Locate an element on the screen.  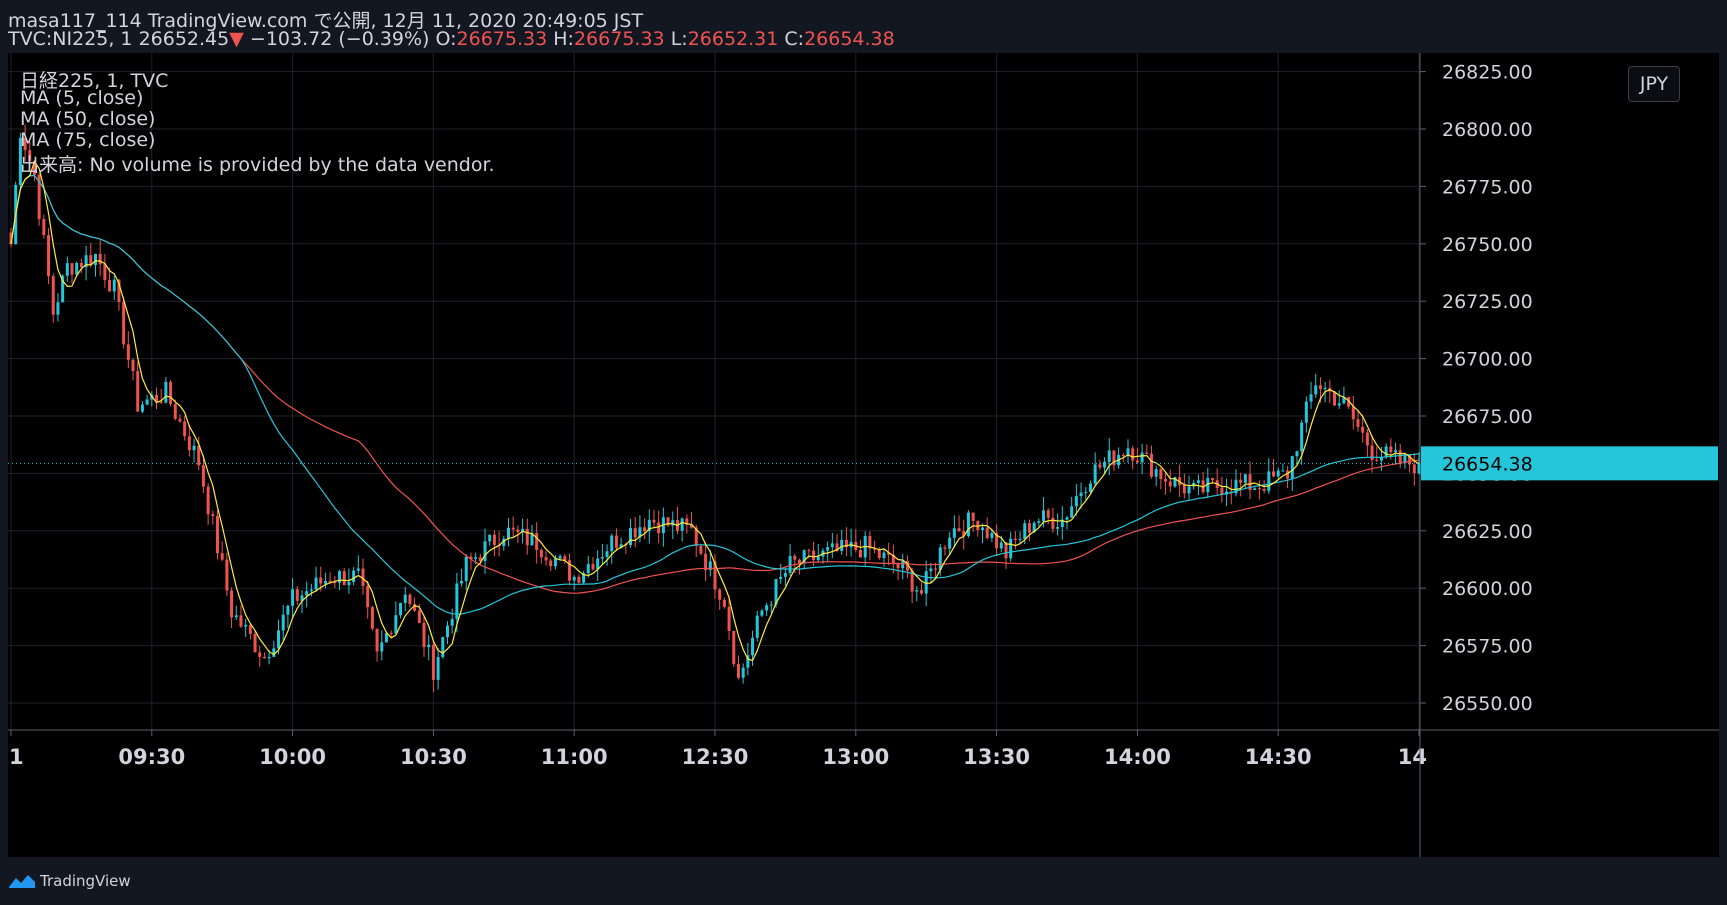
legend-ma5: MA (5, close) is located at coordinates (82, 98).